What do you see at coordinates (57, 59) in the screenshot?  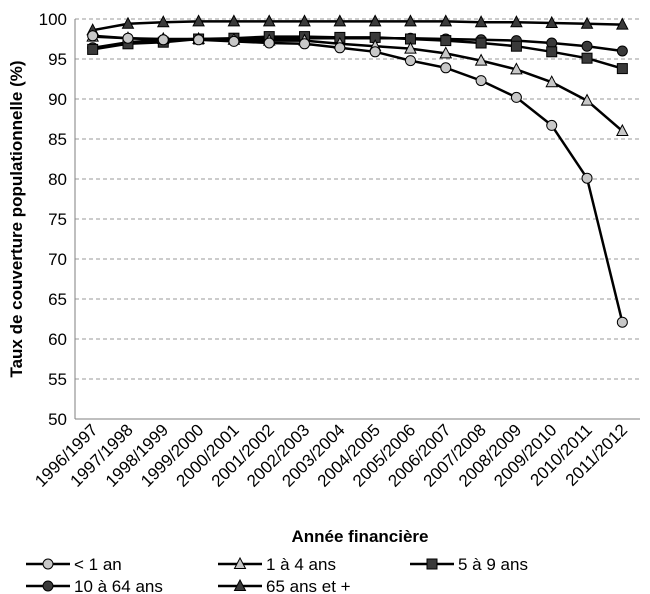 I see `y-tick-label: 95` at bounding box center [57, 59].